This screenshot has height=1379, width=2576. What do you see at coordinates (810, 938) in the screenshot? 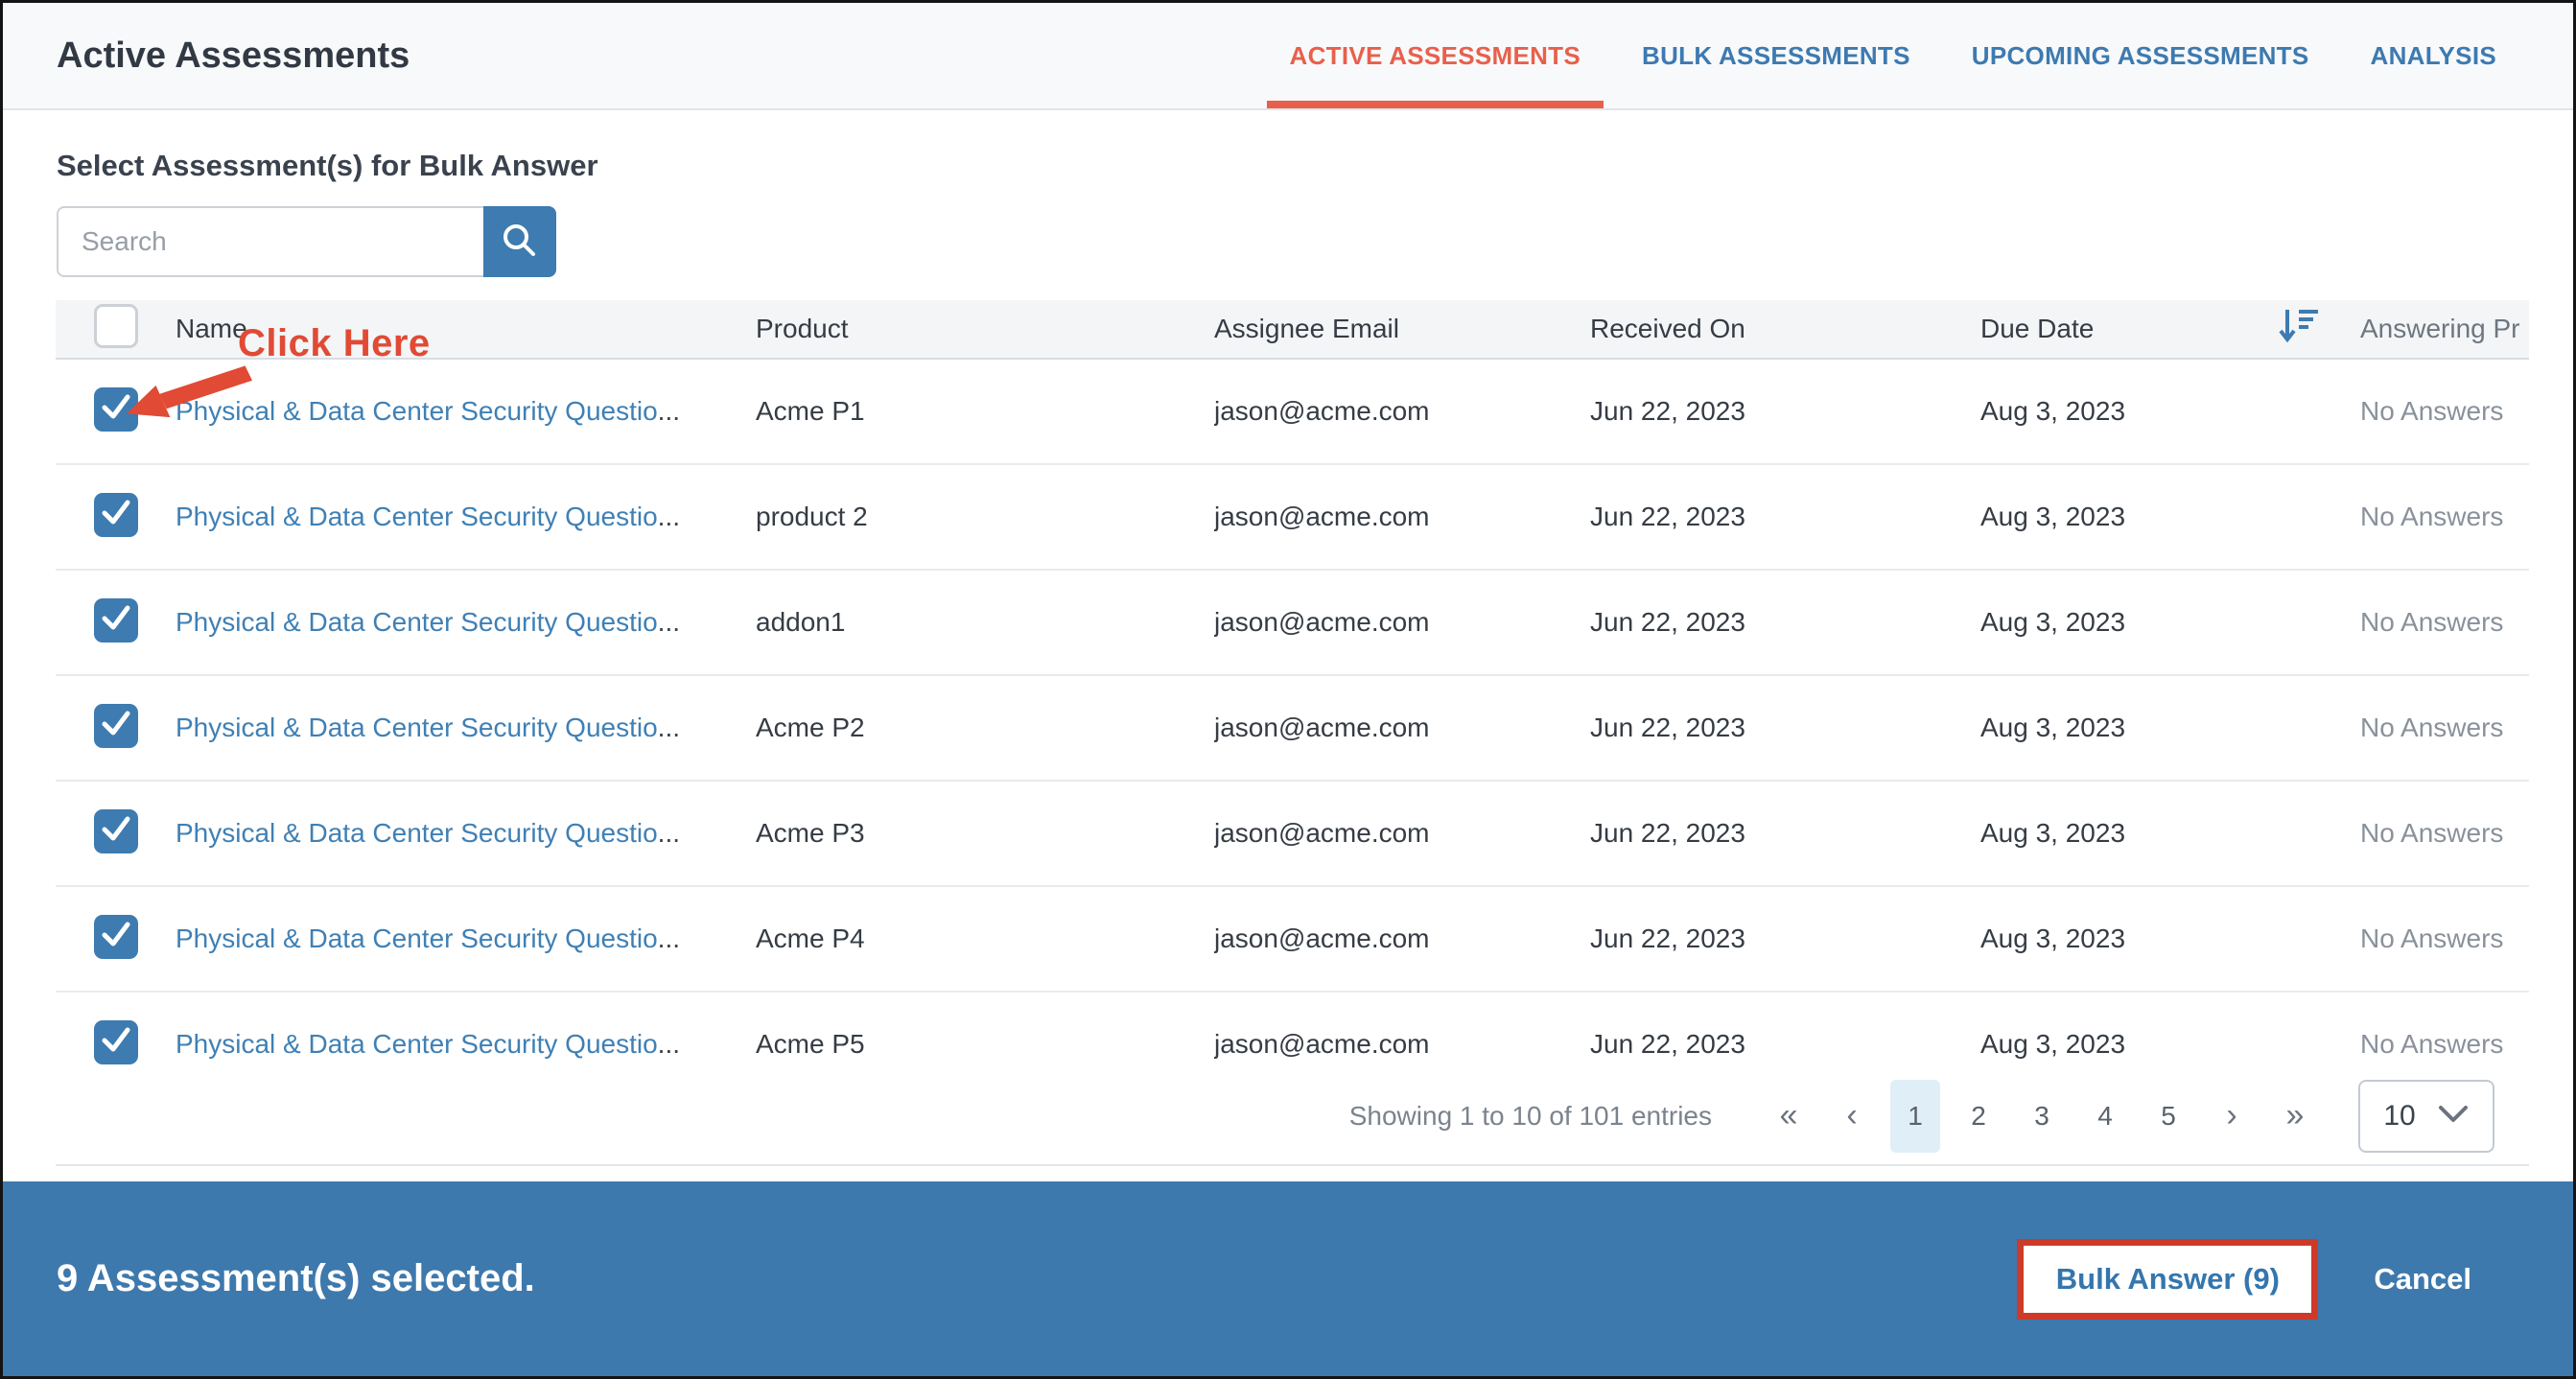
I see `product-cell: Acme P4` at bounding box center [810, 938].